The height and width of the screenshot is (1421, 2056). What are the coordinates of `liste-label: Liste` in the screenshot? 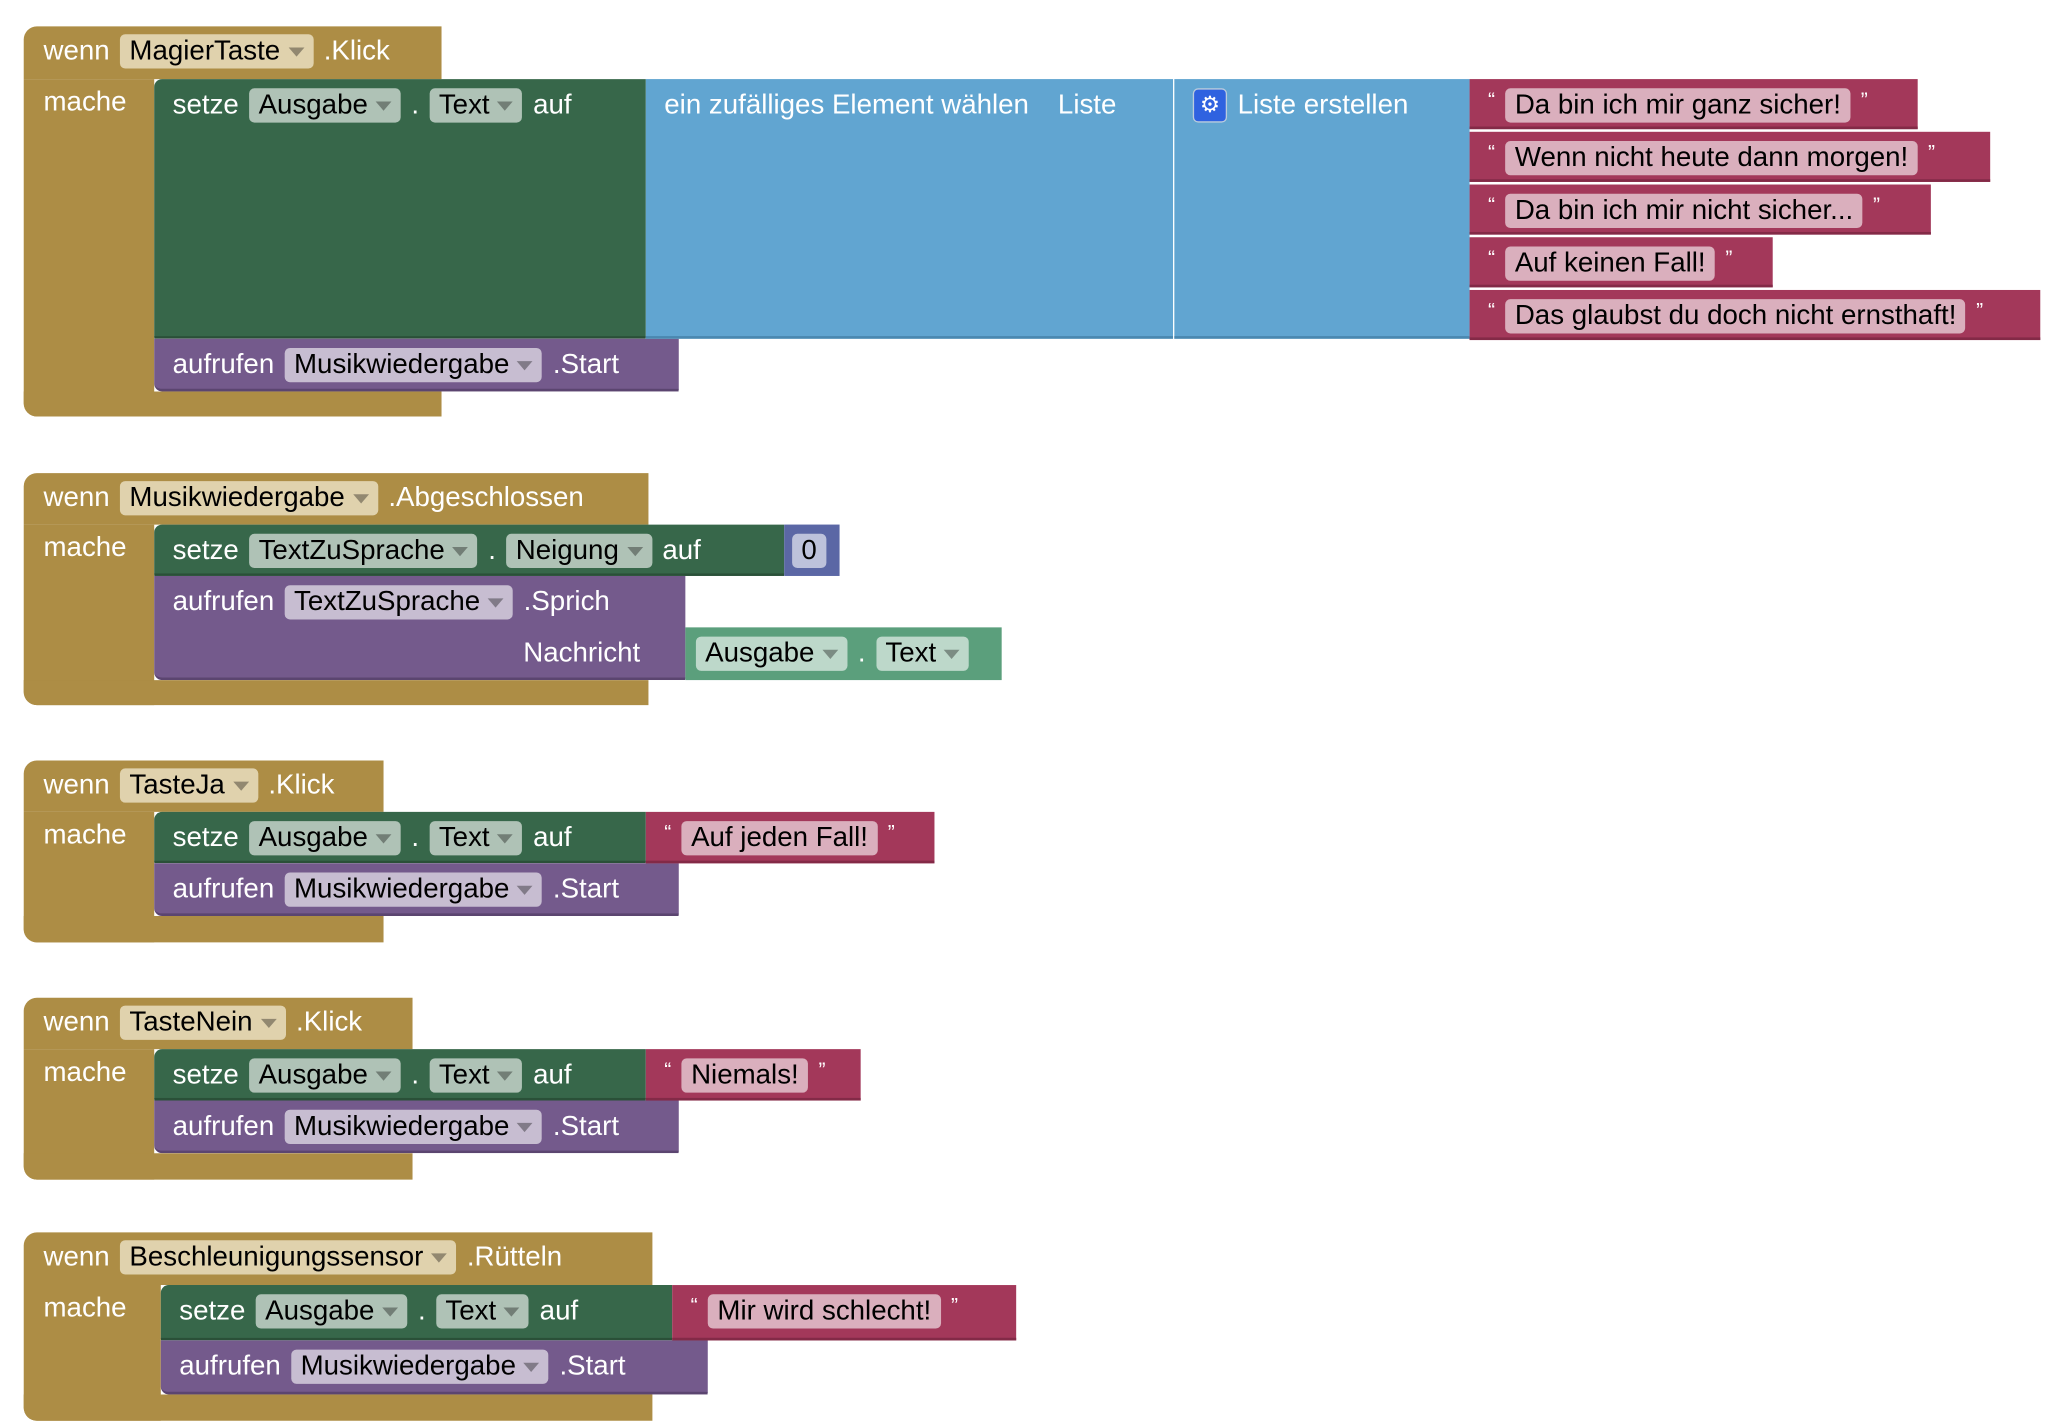 It's located at (1087, 104).